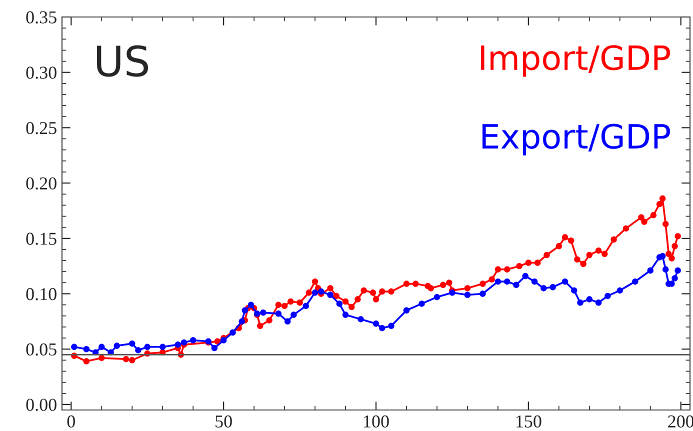 This screenshot has width=693, height=431. What do you see at coordinates (576, 140) in the screenshot?
I see `text: Export/GDP` at bounding box center [576, 140].